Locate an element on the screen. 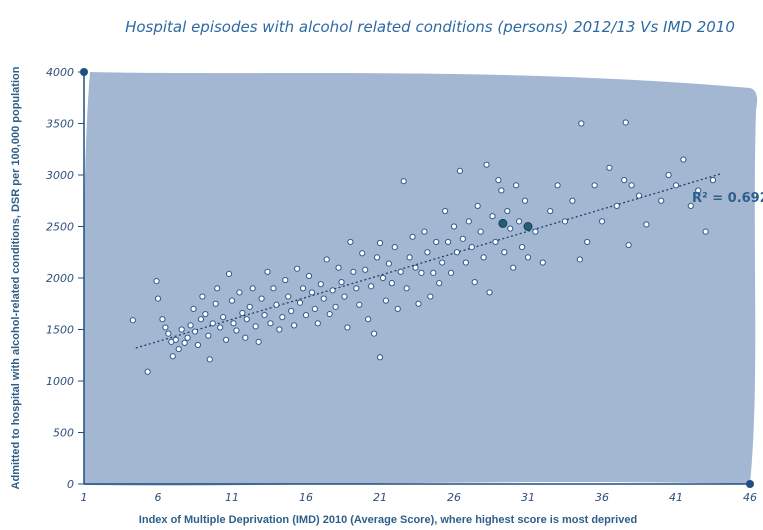 This screenshot has height=530, width=763. y-tick-label: 2000 is located at coordinates (60, 278).